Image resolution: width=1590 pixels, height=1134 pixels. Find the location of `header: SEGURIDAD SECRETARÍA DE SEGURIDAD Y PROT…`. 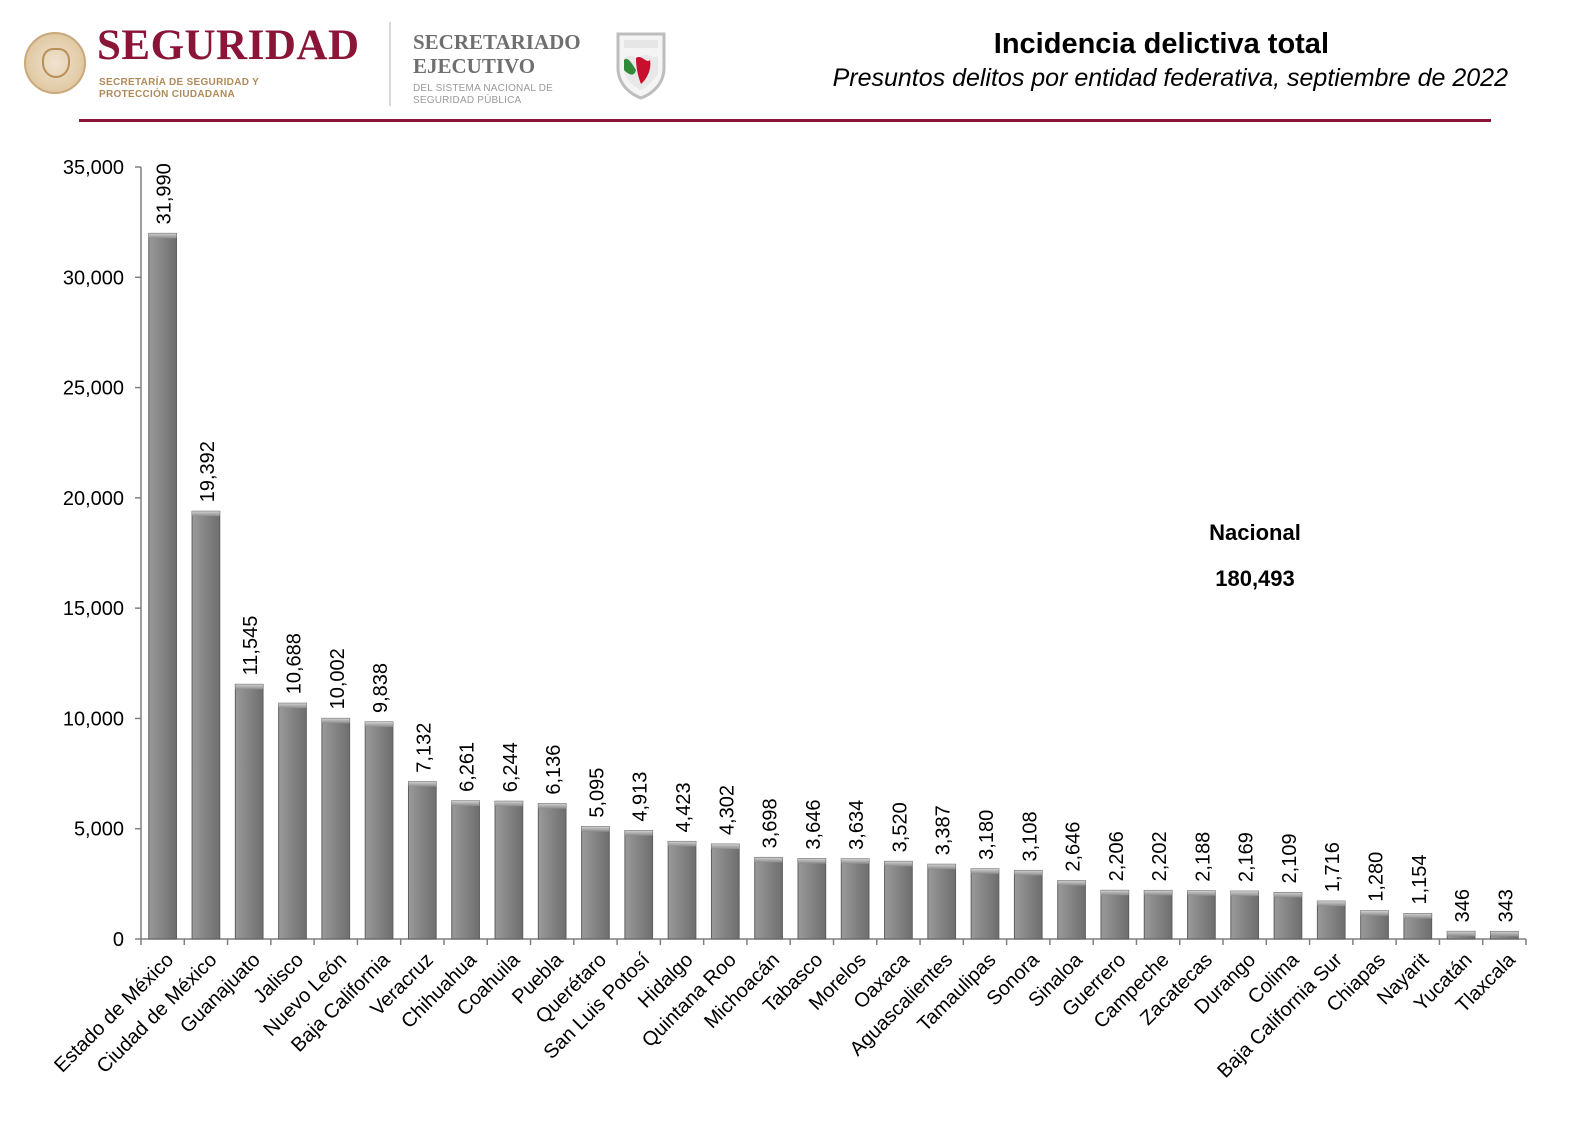

header: SEGURIDAD SECRETARÍA DE SEGURIDAD Y PROT… is located at coordinates (795, 62).